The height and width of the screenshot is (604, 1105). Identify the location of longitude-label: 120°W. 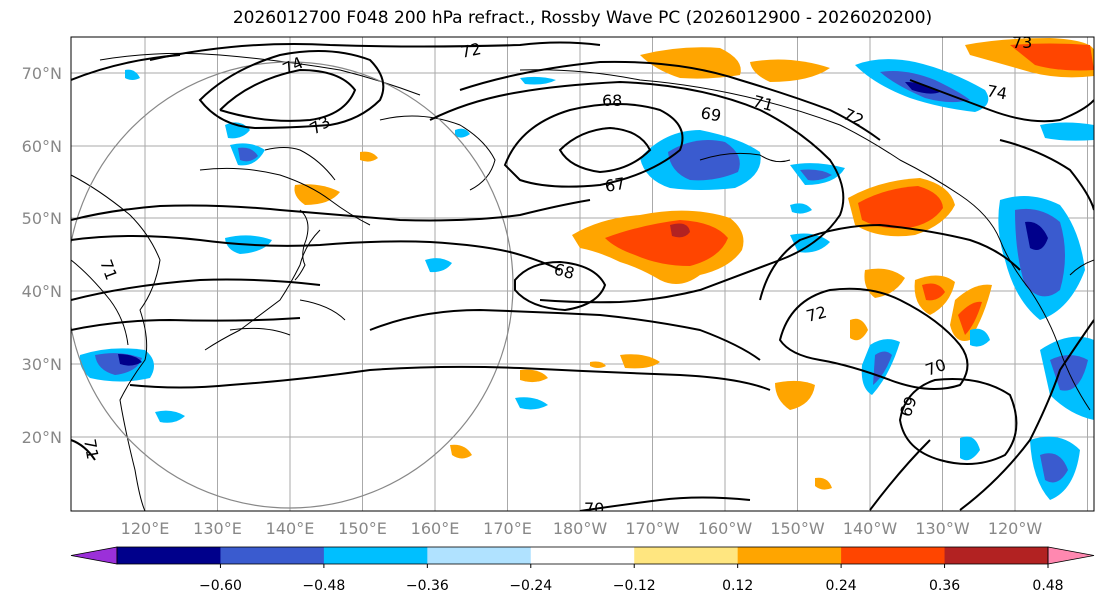
(1015, 528).